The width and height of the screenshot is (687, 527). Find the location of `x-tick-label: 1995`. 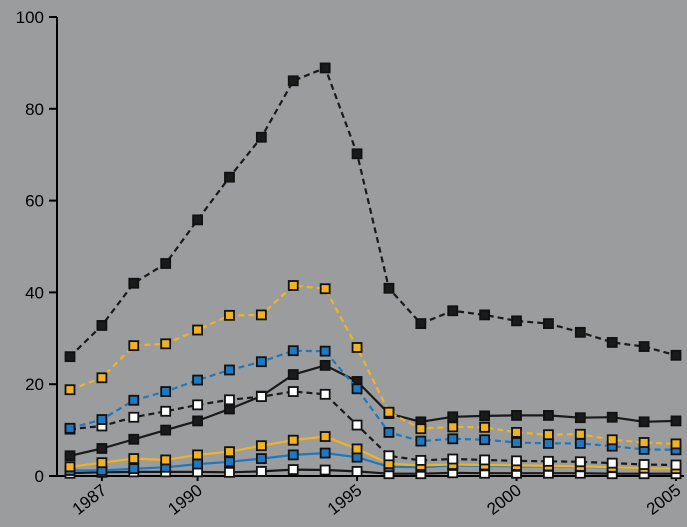

x-tick-label: 1995 is located at coordinates (345, 500).